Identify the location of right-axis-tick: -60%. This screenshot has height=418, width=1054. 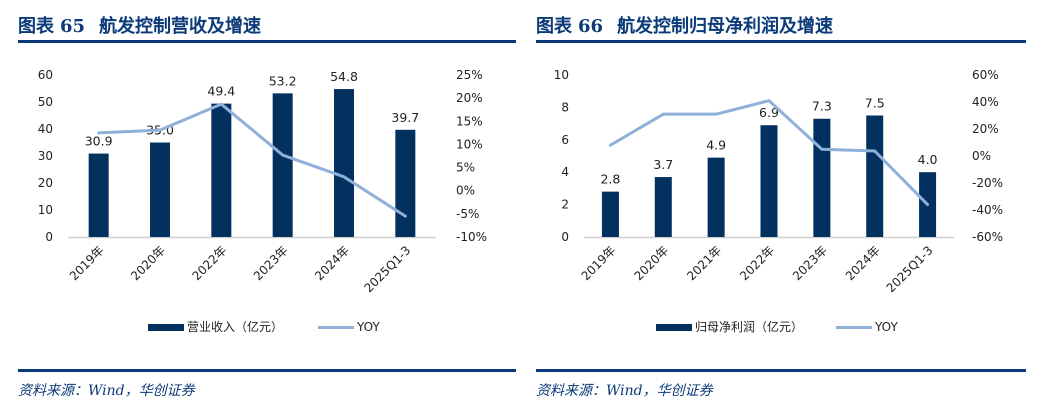
(987, 237).